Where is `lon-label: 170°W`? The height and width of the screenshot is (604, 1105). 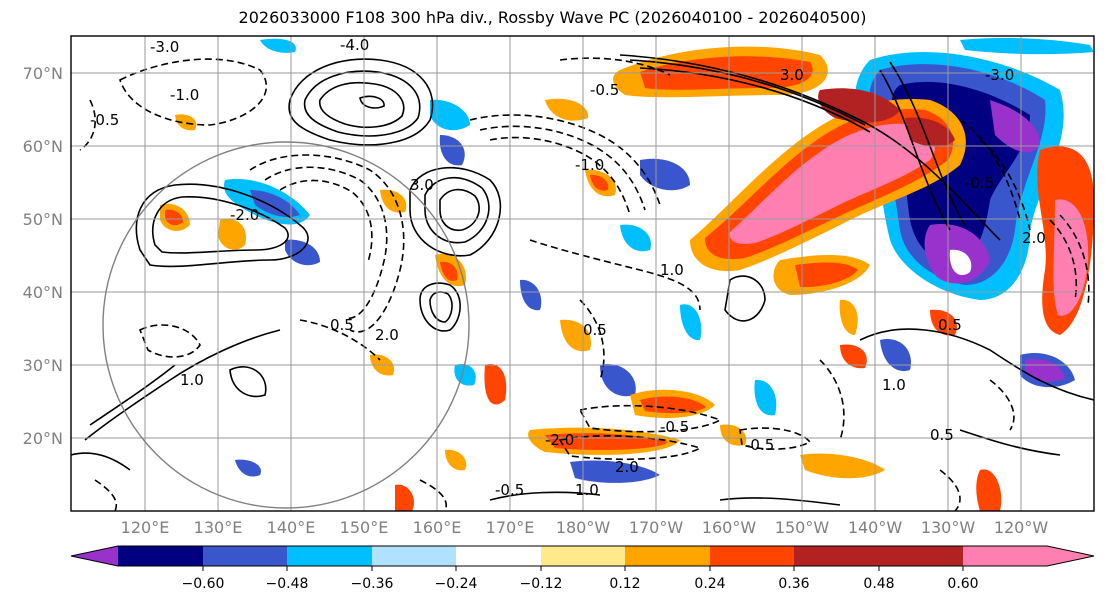
lon-label: 170°W is located at coordinates (656, 527).